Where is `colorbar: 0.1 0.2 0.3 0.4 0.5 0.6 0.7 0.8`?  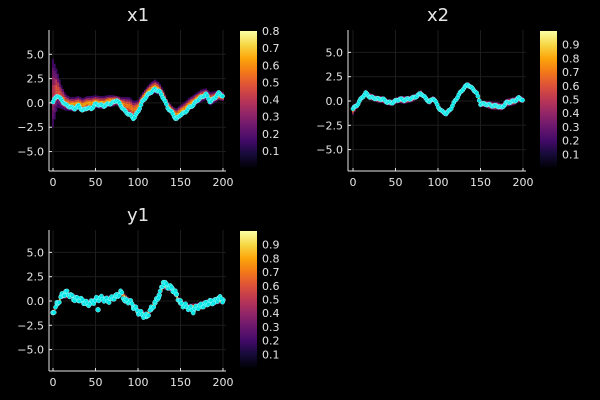
colorbar: 0.1 0.2 0.3 0.4 0.5 0.6 0.7 0.8 is located at coordinates (260, 96).